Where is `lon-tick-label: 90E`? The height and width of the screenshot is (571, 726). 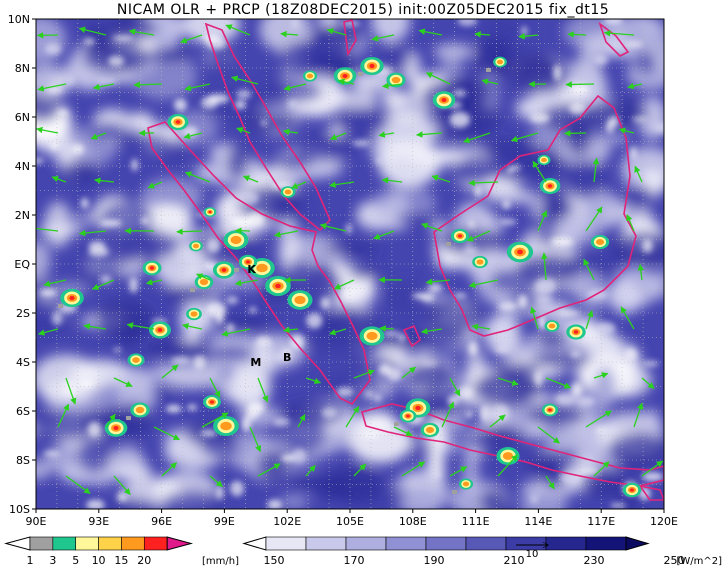
lon-tick-label: 90E is located at coordinates (36, 521).